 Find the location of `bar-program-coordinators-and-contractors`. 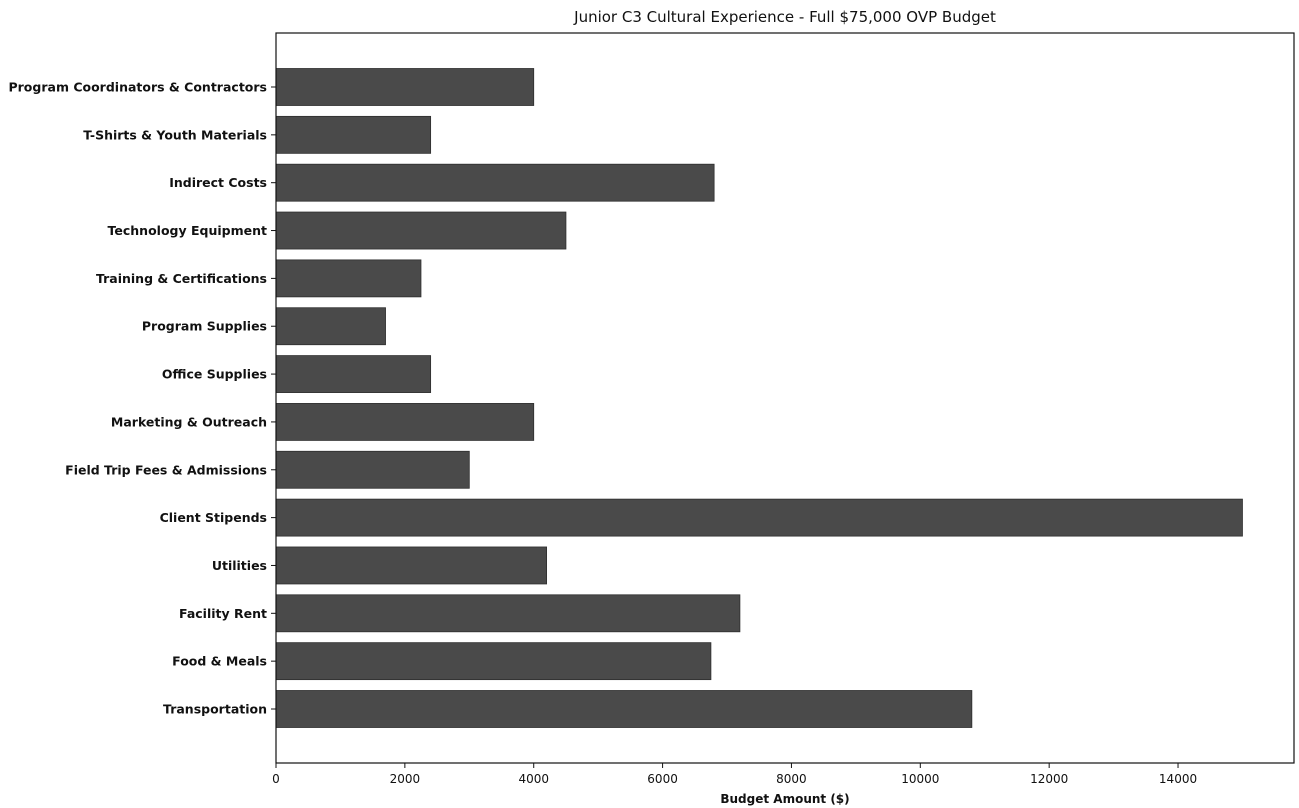

bar-program-coordinators-and-contractors is located at coordinates (405, 87).